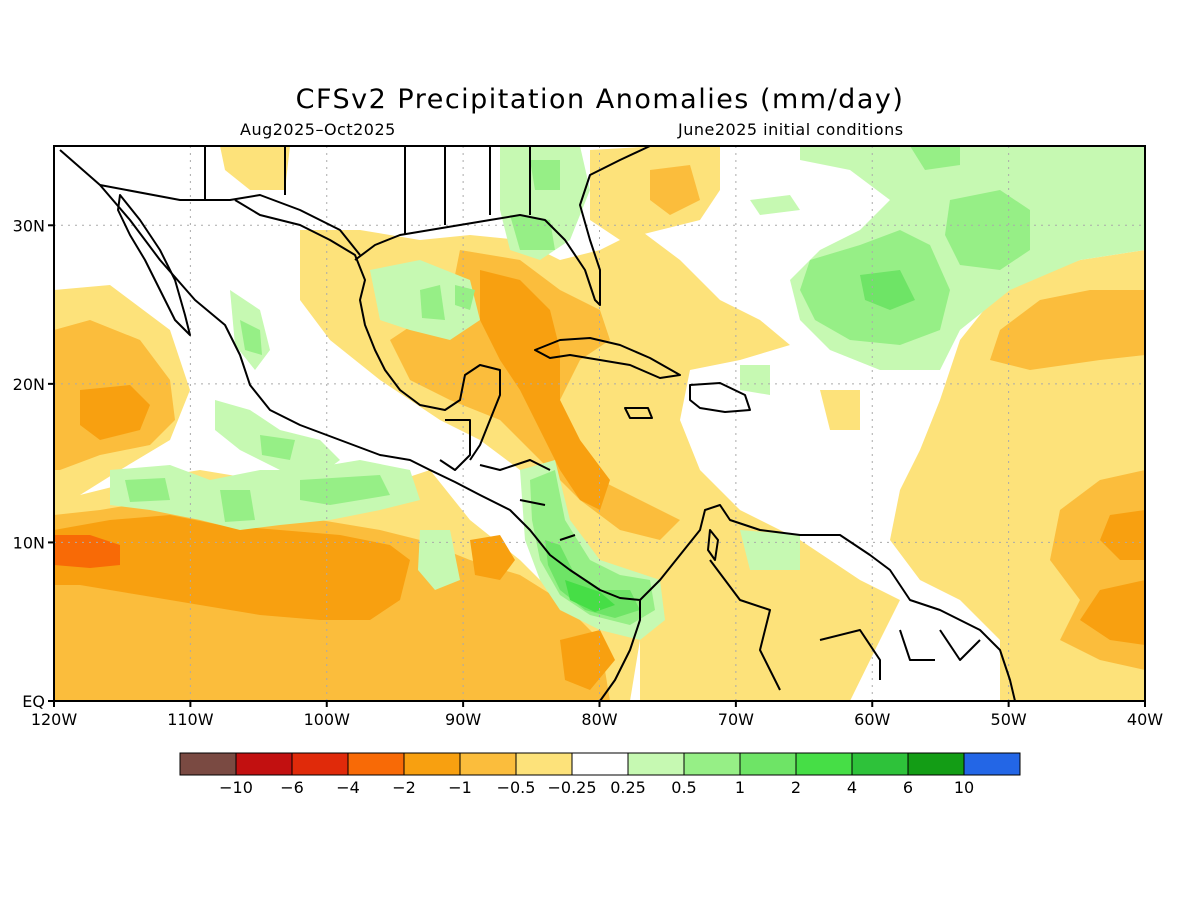 The width and height of the screenshot is (1200, 900). I want to click on dry-strong-colombia, so click(587, 660).